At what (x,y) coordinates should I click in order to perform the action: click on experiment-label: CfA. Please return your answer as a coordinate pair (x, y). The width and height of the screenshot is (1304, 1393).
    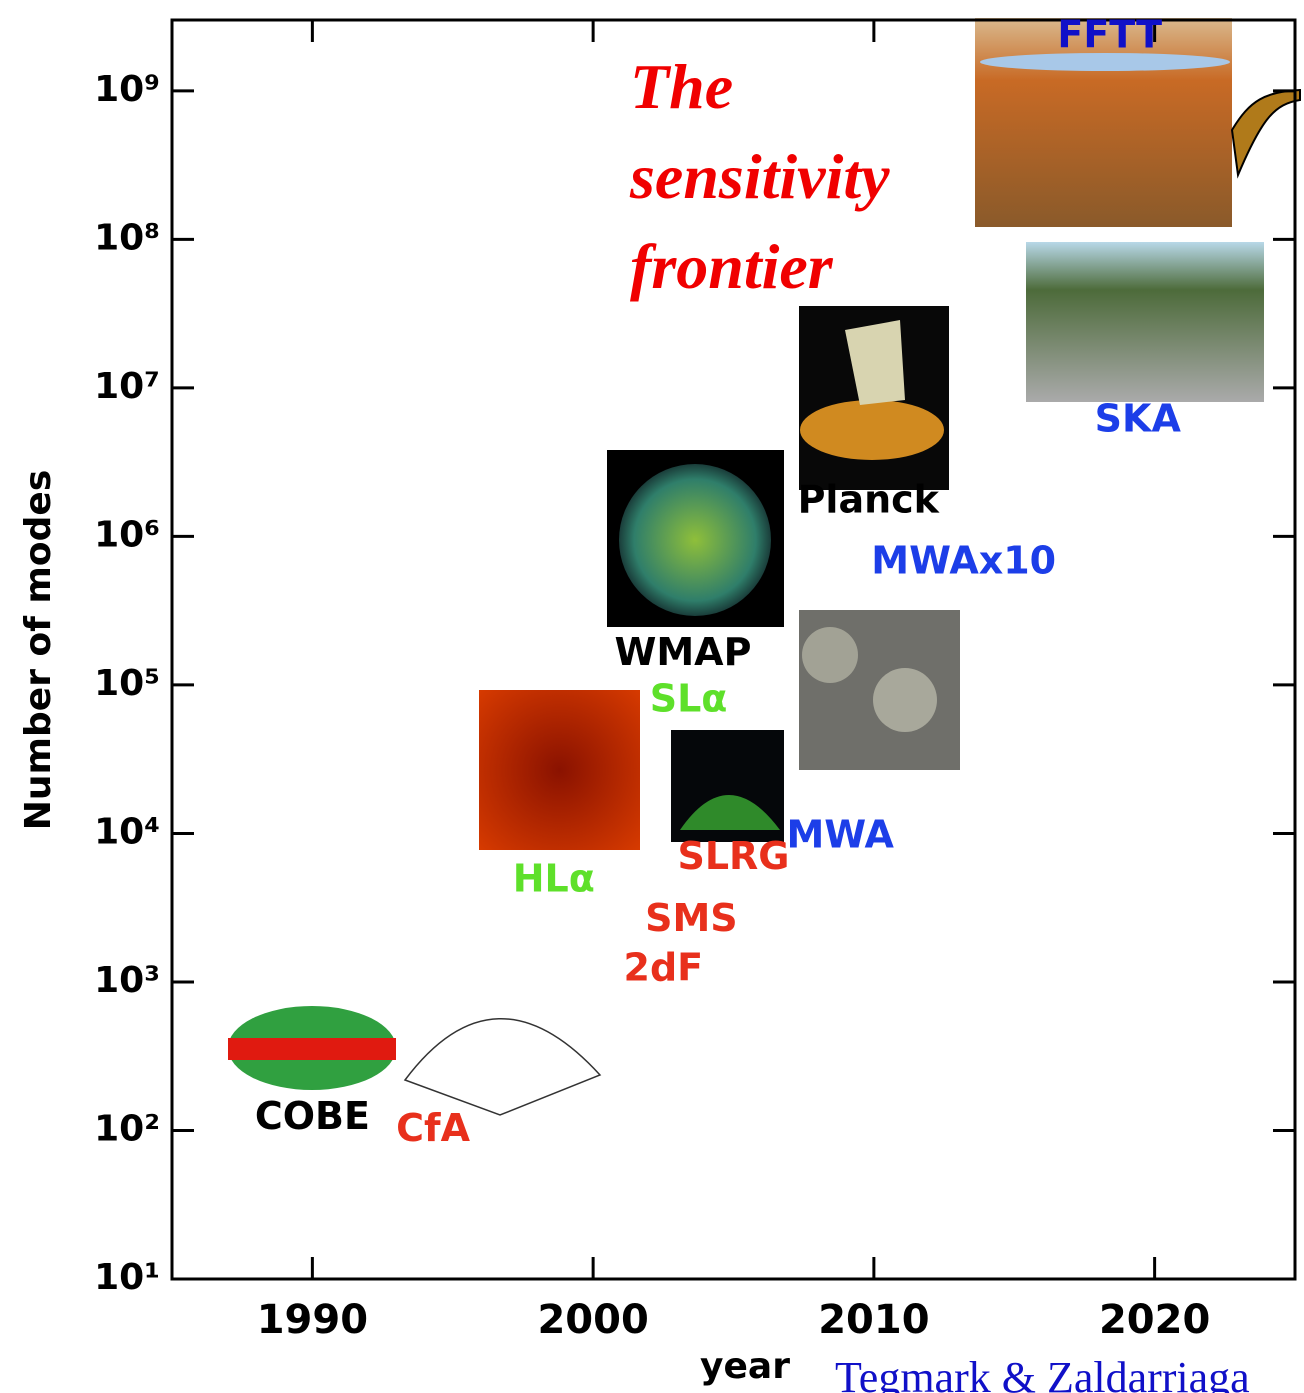
    Looking at the image, I should click on (433, 1128).